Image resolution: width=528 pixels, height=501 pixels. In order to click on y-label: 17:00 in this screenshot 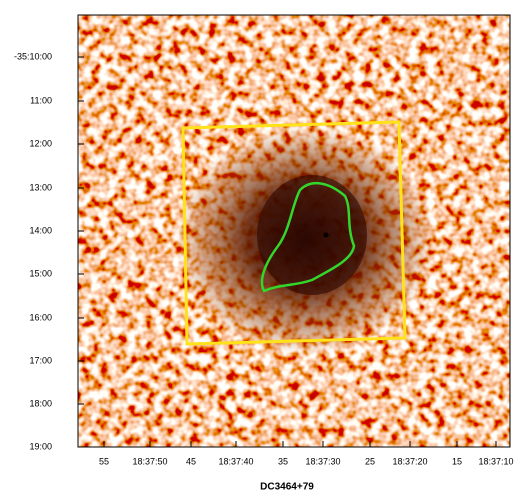, I will do `click(40, 360)`.